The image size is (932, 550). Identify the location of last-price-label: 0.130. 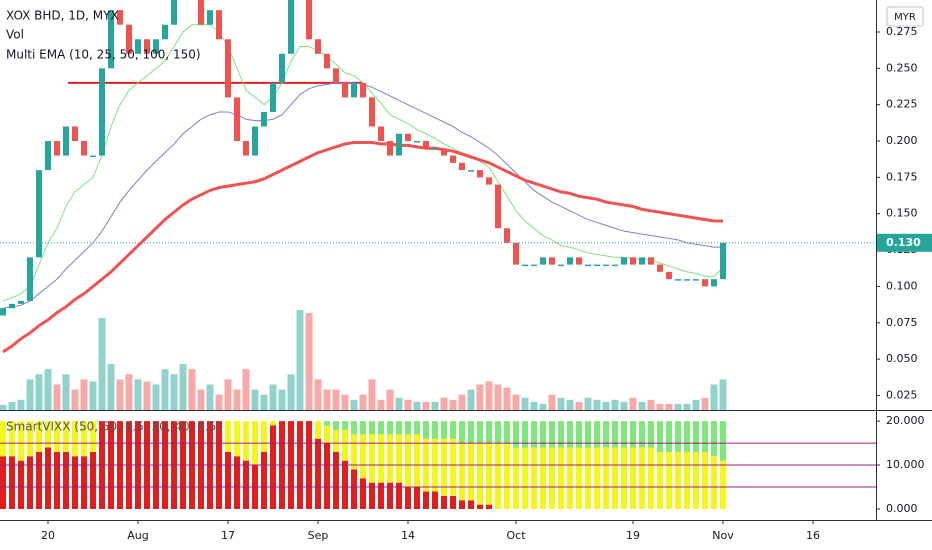
(903, 242).